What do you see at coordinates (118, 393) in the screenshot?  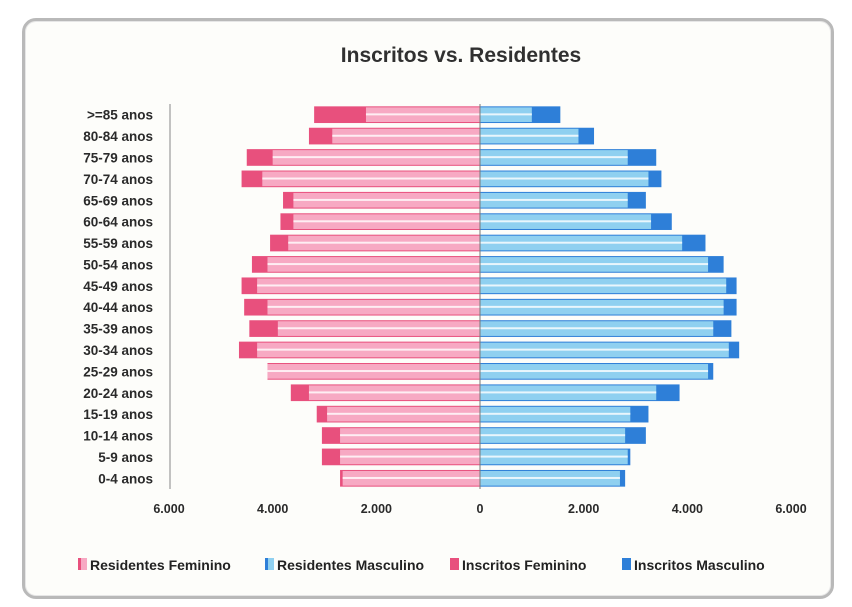 I see `category-label: 20-24 anos` at bounding box center [118, 393].